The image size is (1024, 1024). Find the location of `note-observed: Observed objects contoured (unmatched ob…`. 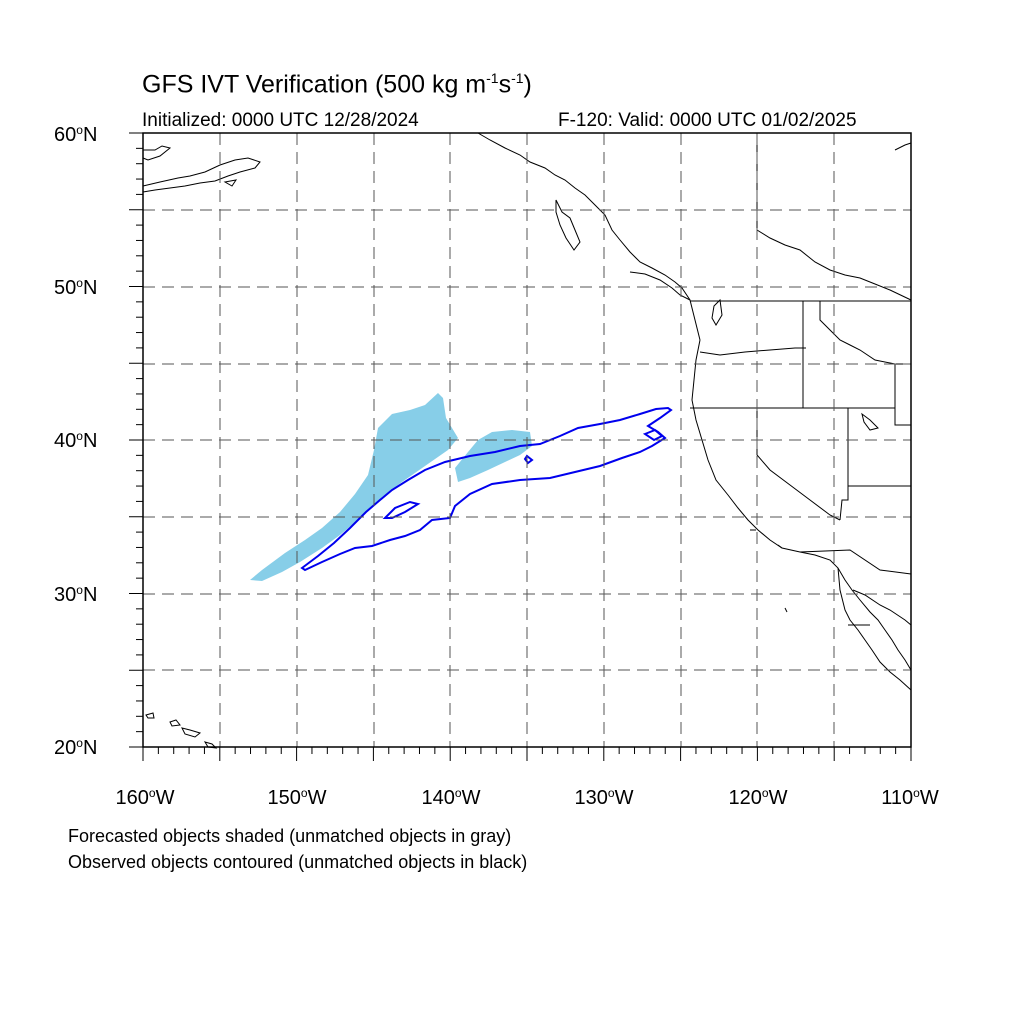

note-observed: Observed objects contoured (unmatched ob… is located at coordinates (298, 862).